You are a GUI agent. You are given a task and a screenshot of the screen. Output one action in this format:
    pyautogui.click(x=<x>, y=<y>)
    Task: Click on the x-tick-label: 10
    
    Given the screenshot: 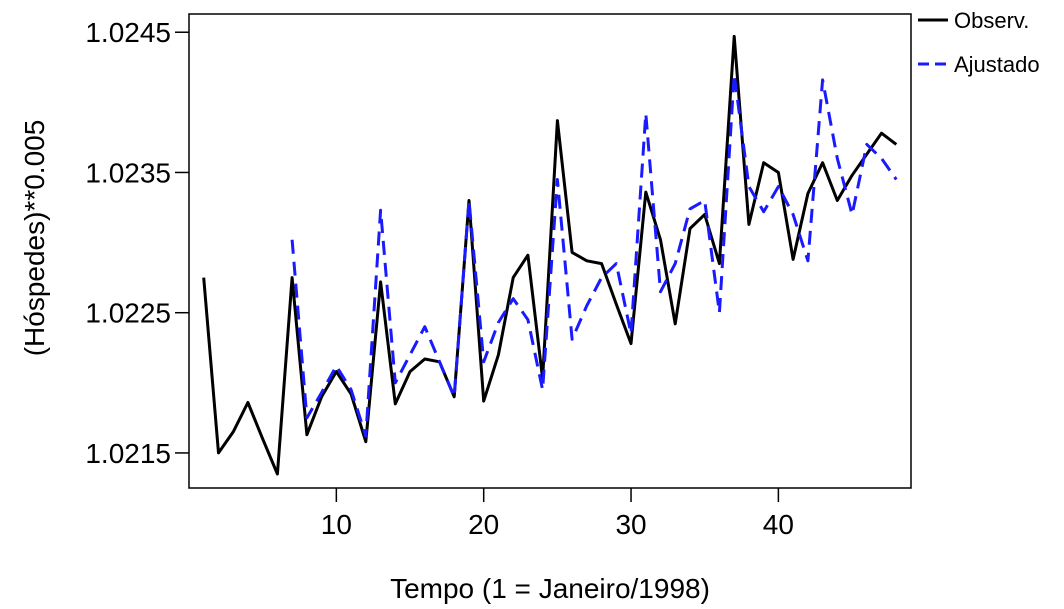 What is the action you would take?
    pyautogui.click(x=336, y=524)
    